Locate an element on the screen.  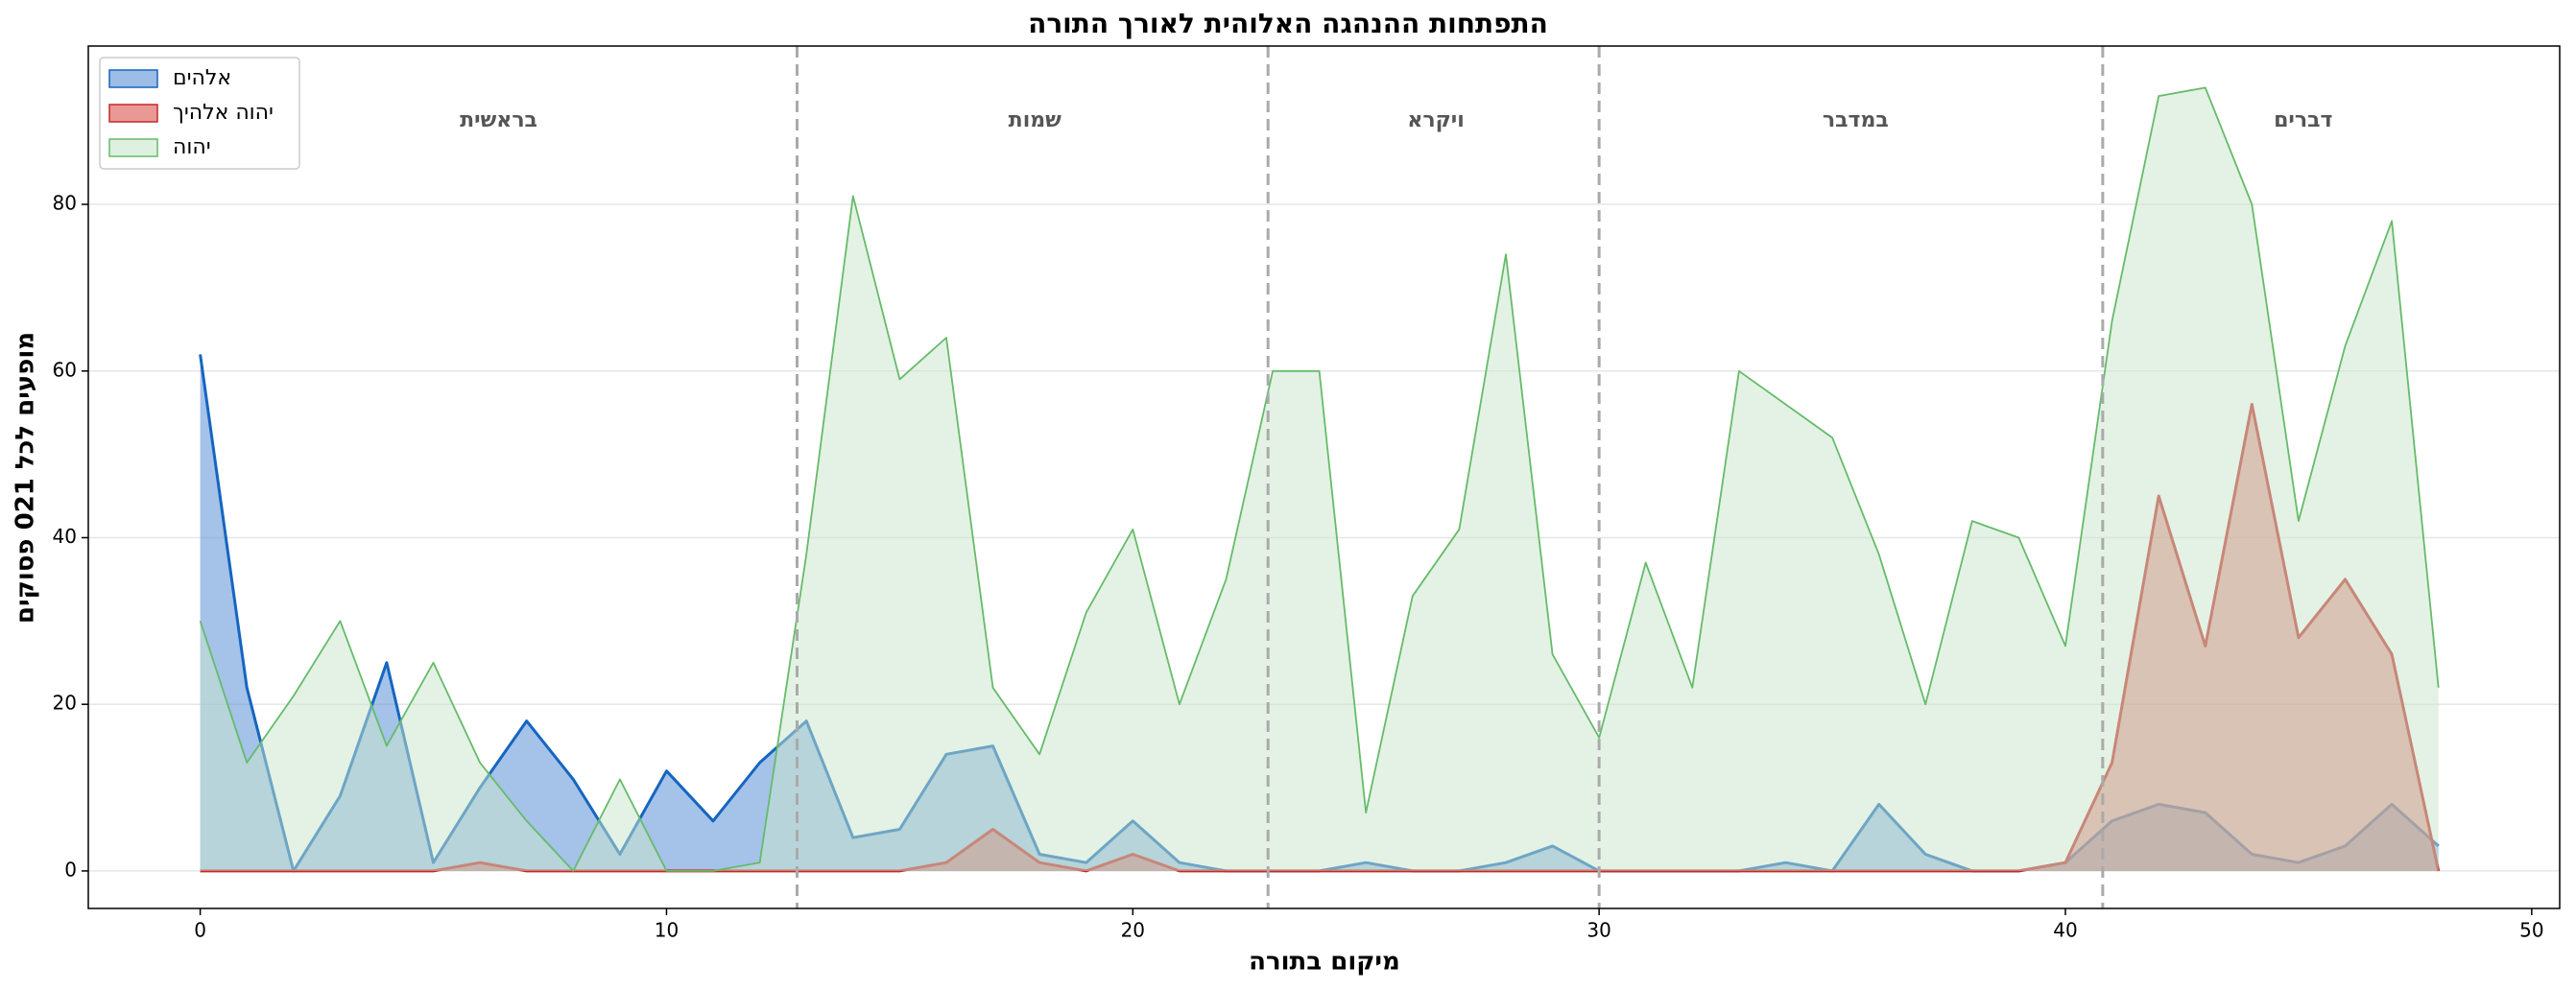
x-tick-label: 10 is located at coordinates (667, 931).